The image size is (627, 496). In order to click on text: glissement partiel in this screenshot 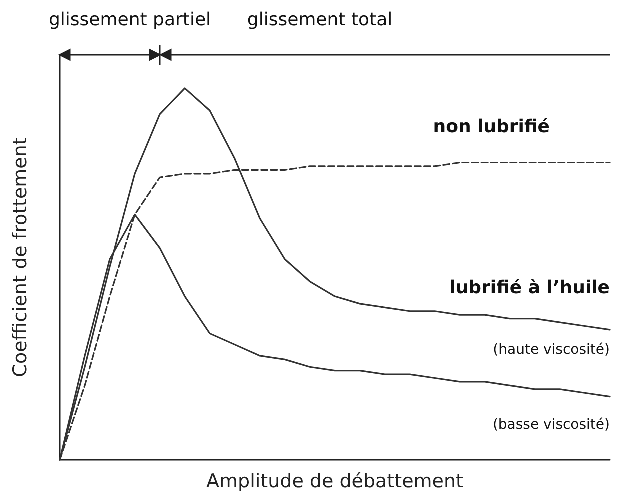, I will do `click(130, 20)`.